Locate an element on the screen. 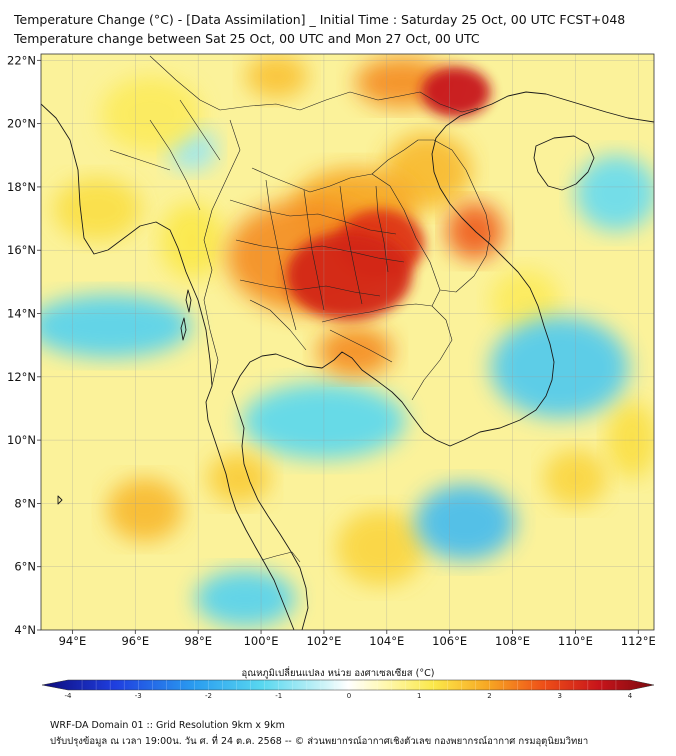 This screenshot has height=756, width=676. myanmar-thailand-border is located at coordinates (222, 253).